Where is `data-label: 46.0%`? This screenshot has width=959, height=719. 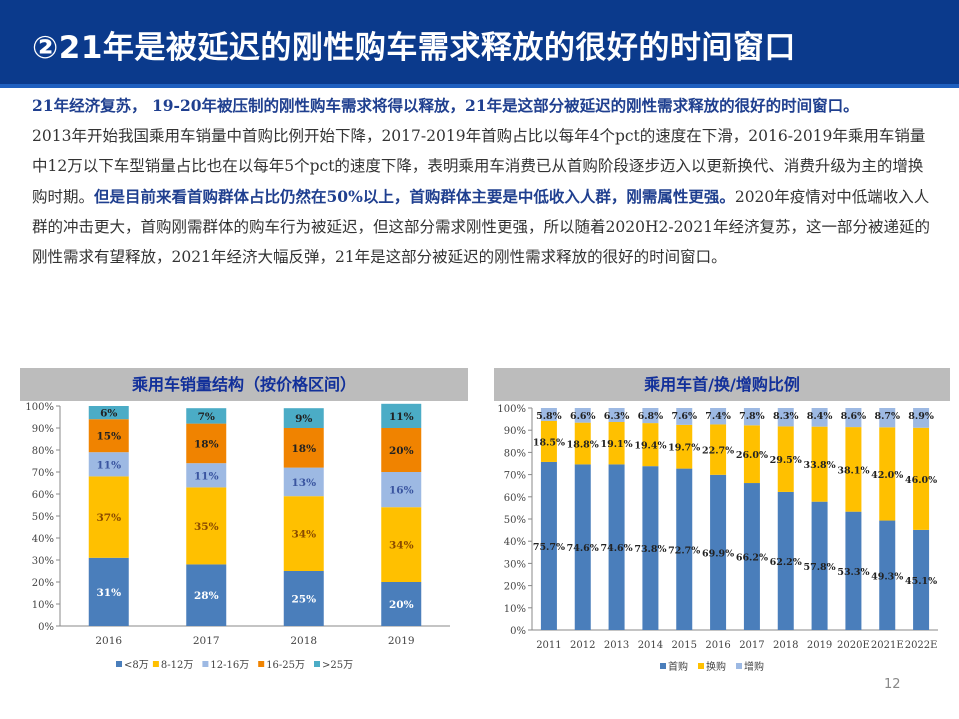
data-label: 46.0% is located at coordinates (921, 480).